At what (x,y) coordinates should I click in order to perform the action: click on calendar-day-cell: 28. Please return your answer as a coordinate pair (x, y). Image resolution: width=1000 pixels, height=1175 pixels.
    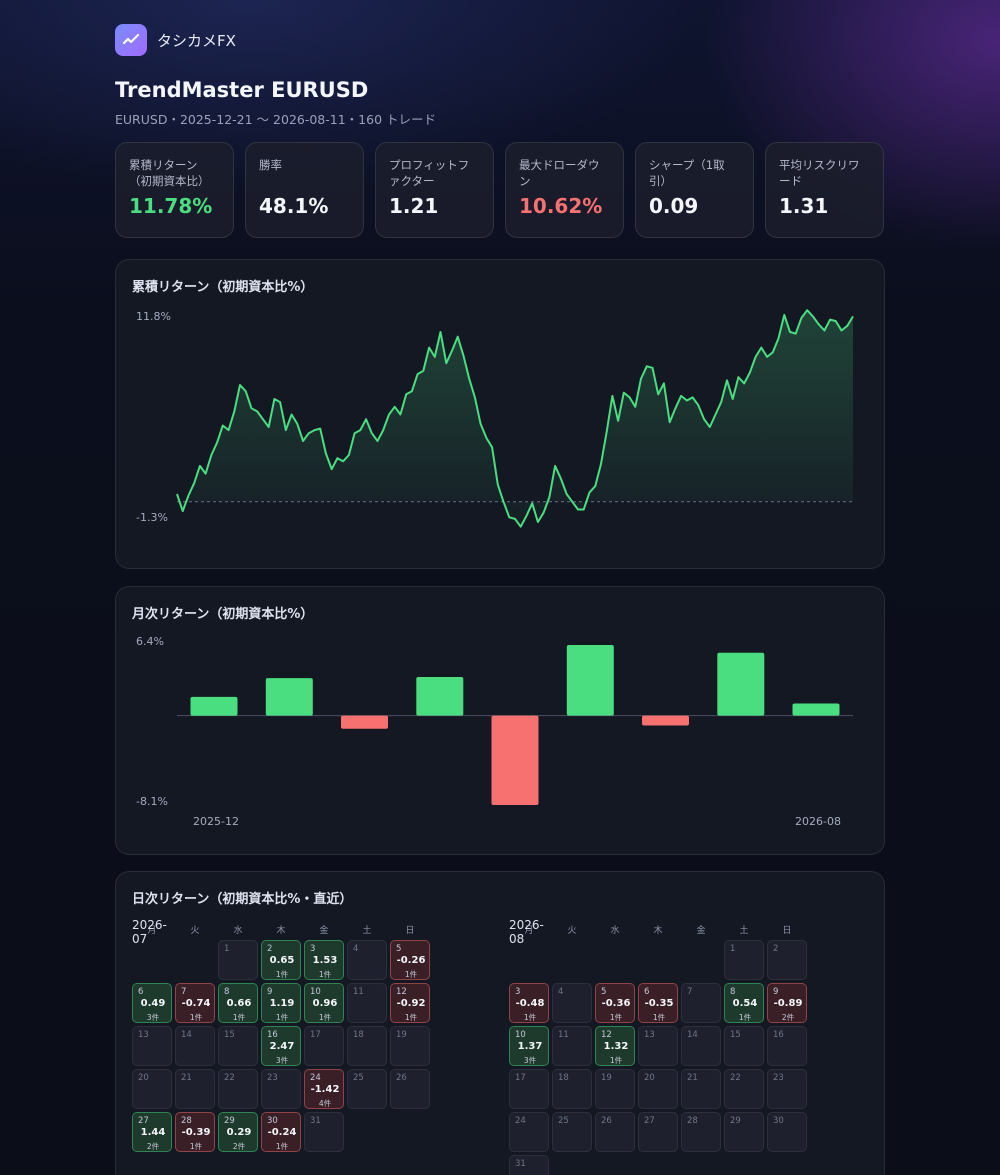
    Looking at the image, I should click on (701, 1132).